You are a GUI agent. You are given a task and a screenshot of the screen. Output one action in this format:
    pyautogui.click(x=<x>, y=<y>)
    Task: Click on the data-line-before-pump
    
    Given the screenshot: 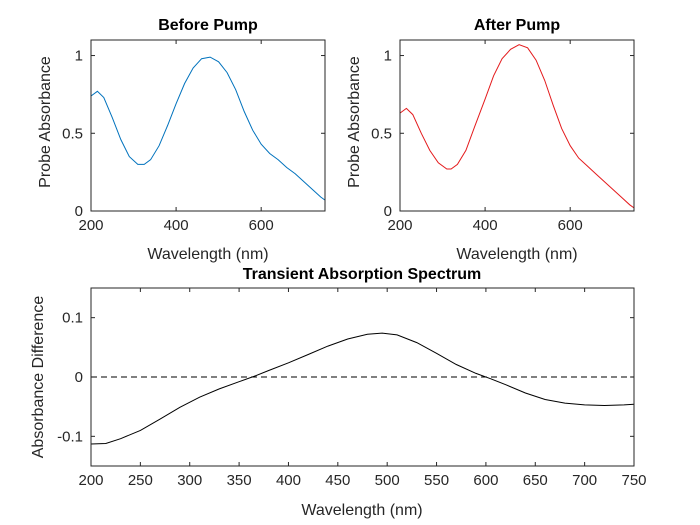 What is the action you would take?
    pyautogui.click(x=208, y=128)
    